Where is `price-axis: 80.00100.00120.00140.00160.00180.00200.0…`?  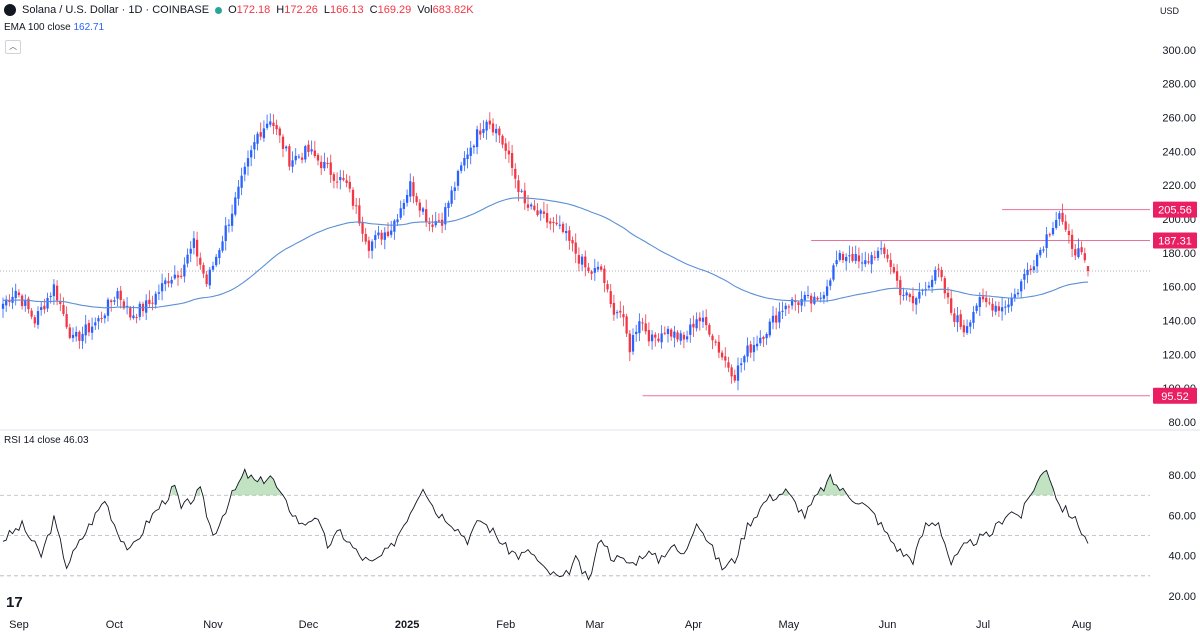
price-axis: 80.00100.00120.00140.00160.00180.00200.0… is located at coordinates (1175, 237).